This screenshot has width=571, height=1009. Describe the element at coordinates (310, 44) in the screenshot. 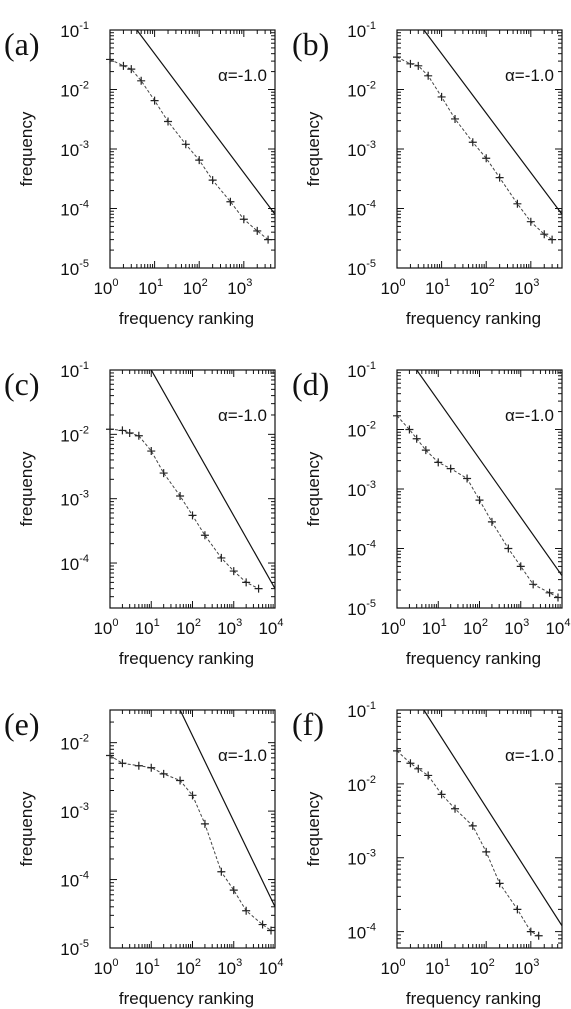

I see `panel-label: (b)` at that location.